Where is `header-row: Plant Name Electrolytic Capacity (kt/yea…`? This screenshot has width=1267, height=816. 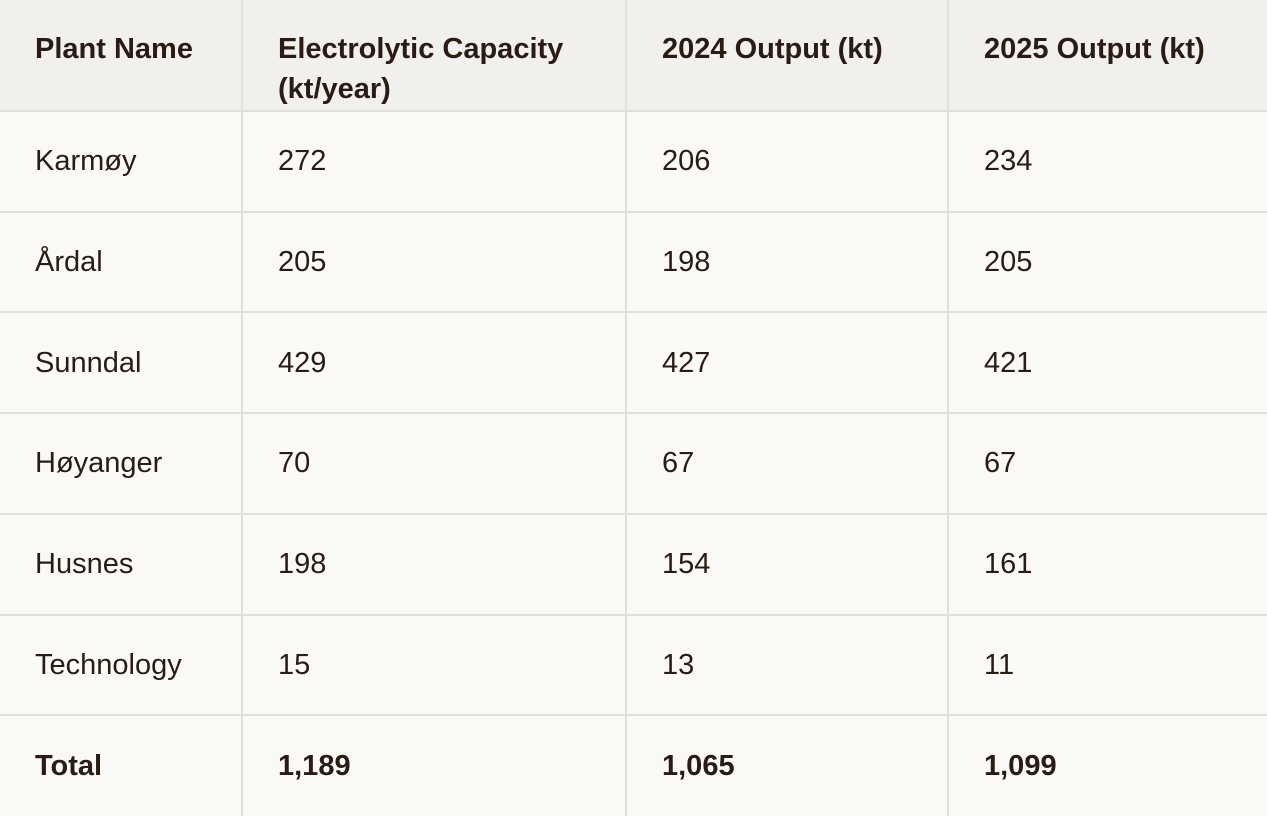 header-row: Plant Name Electrolytic Capacity (kt/yea… is located at coordinates (633, 56).